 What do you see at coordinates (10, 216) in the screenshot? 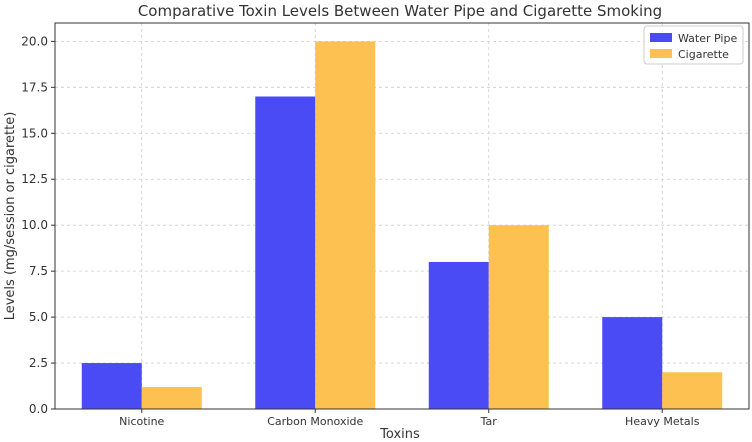
I see `y-axis-label: Levels (mg/session or cigarette)` at bounding box center [10, 216].